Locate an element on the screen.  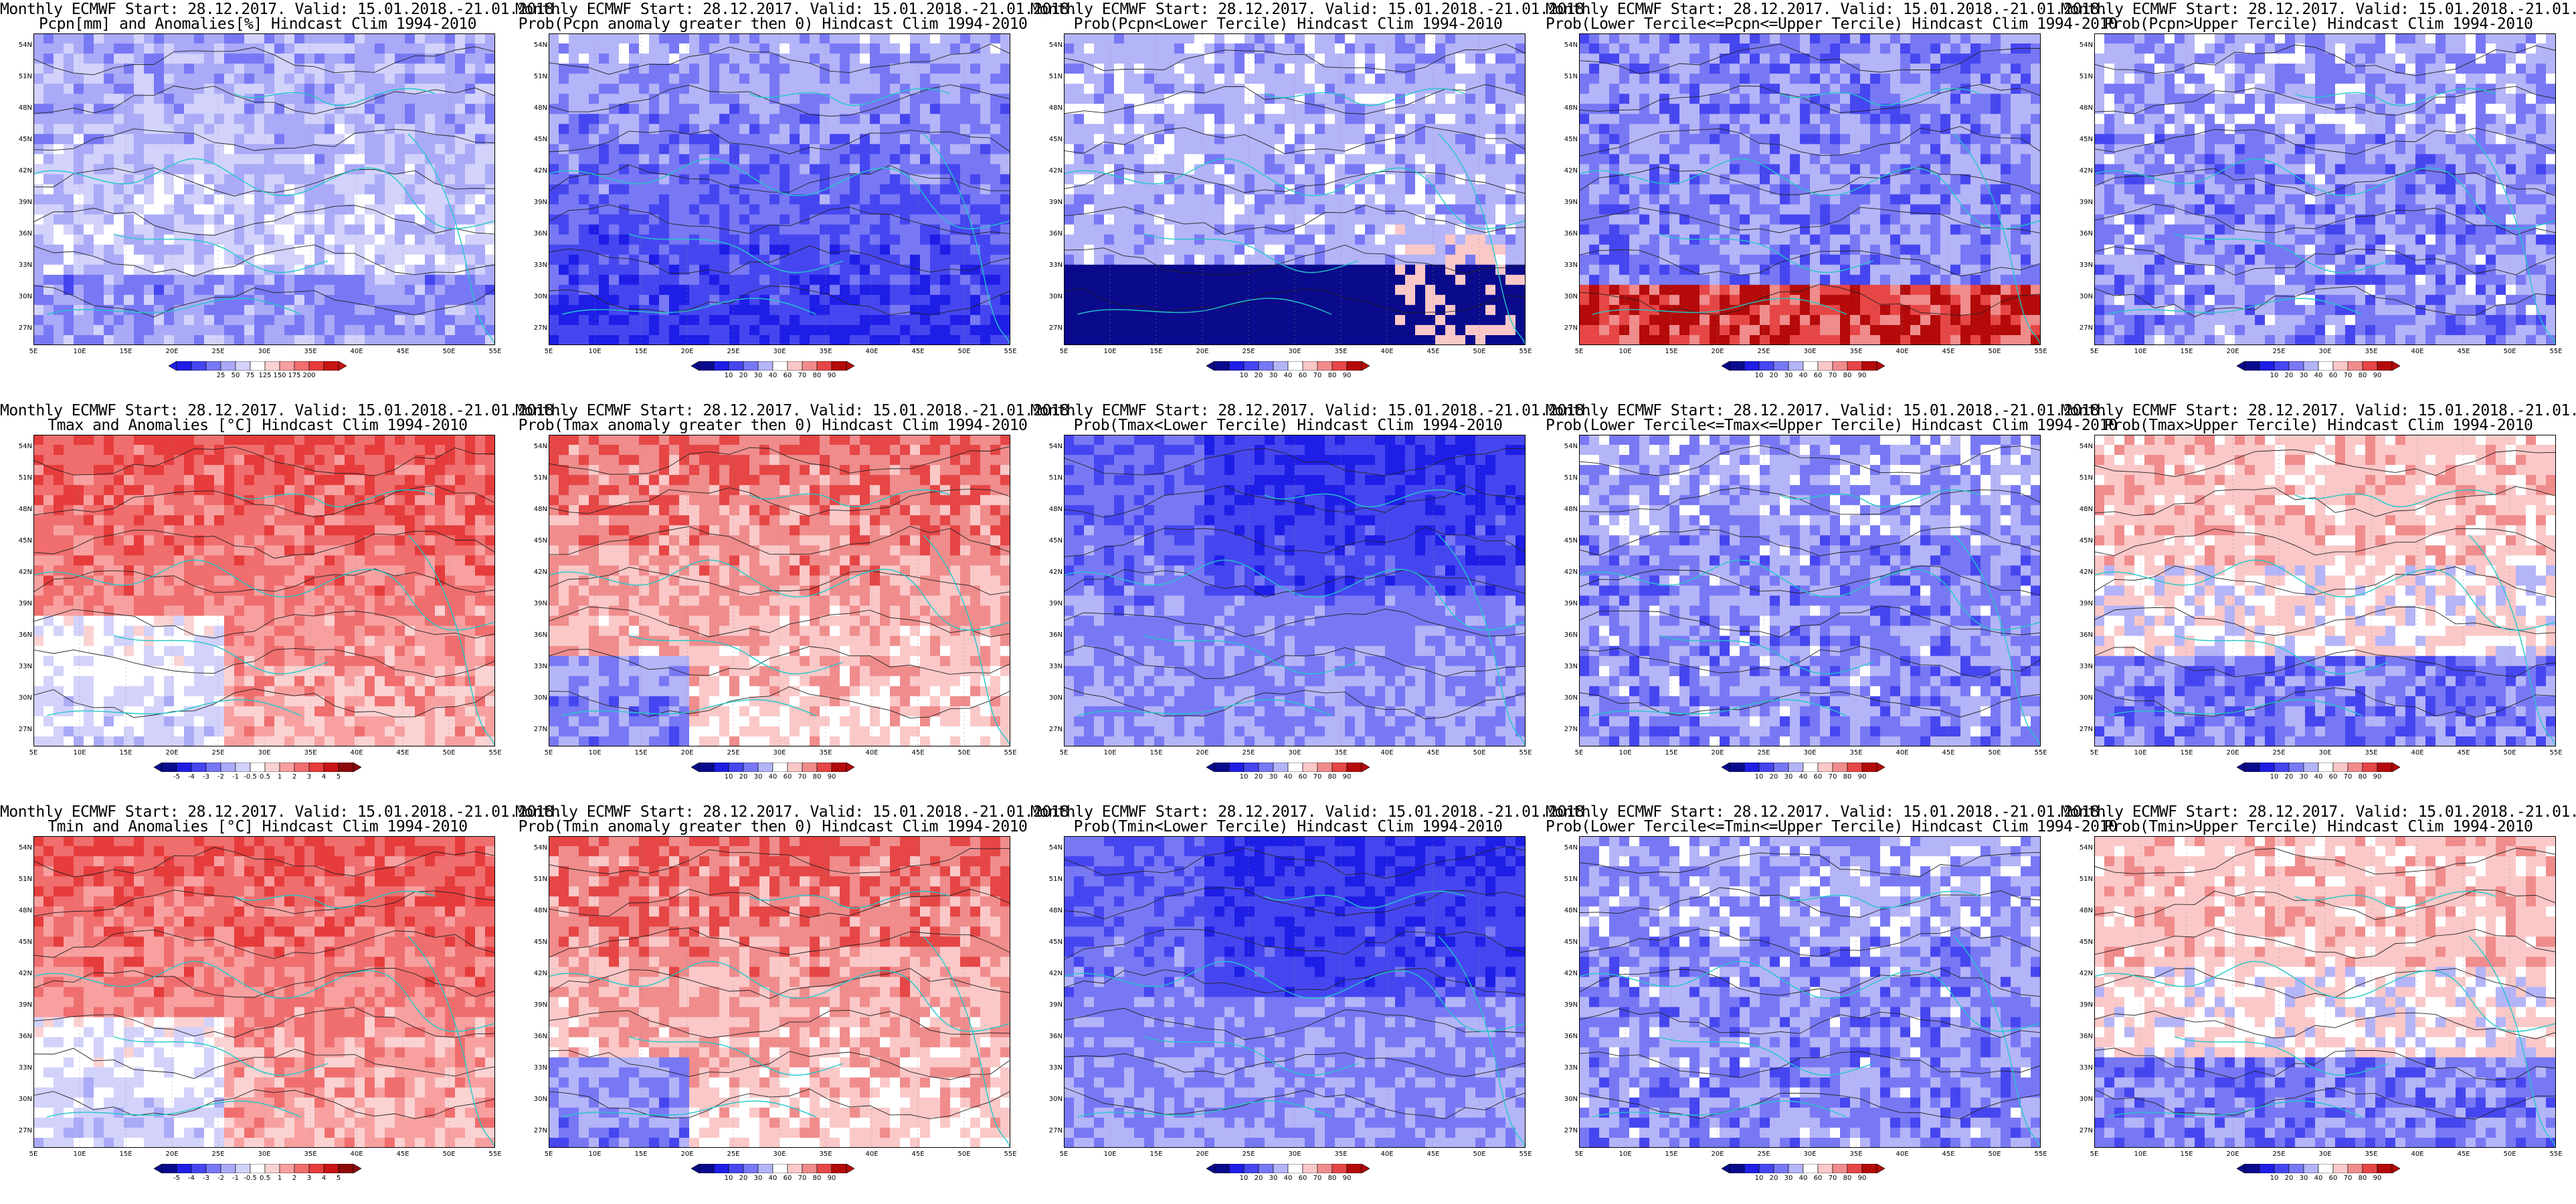
lon-label: 5E is located at coordinates (33, 351).